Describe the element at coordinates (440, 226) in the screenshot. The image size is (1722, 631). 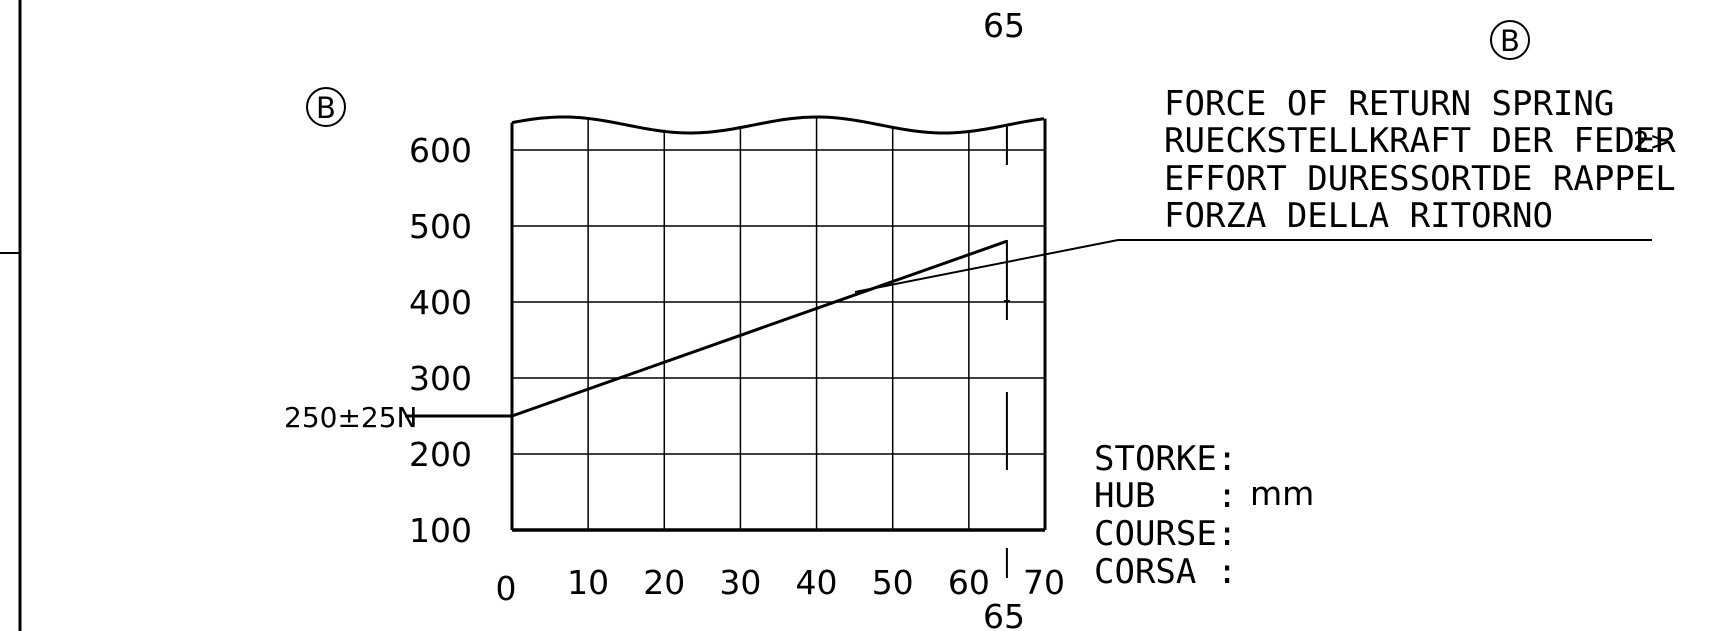
I see `y-tick-label: 500` at that location.